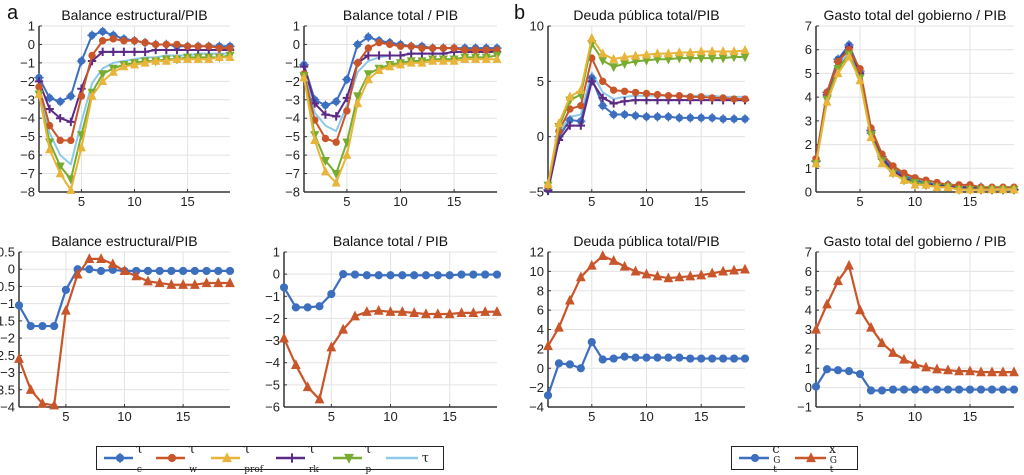 The width and height of the screenshot is (1024, 475). I want to click on legend-swatch-tw, so click(171, 458).